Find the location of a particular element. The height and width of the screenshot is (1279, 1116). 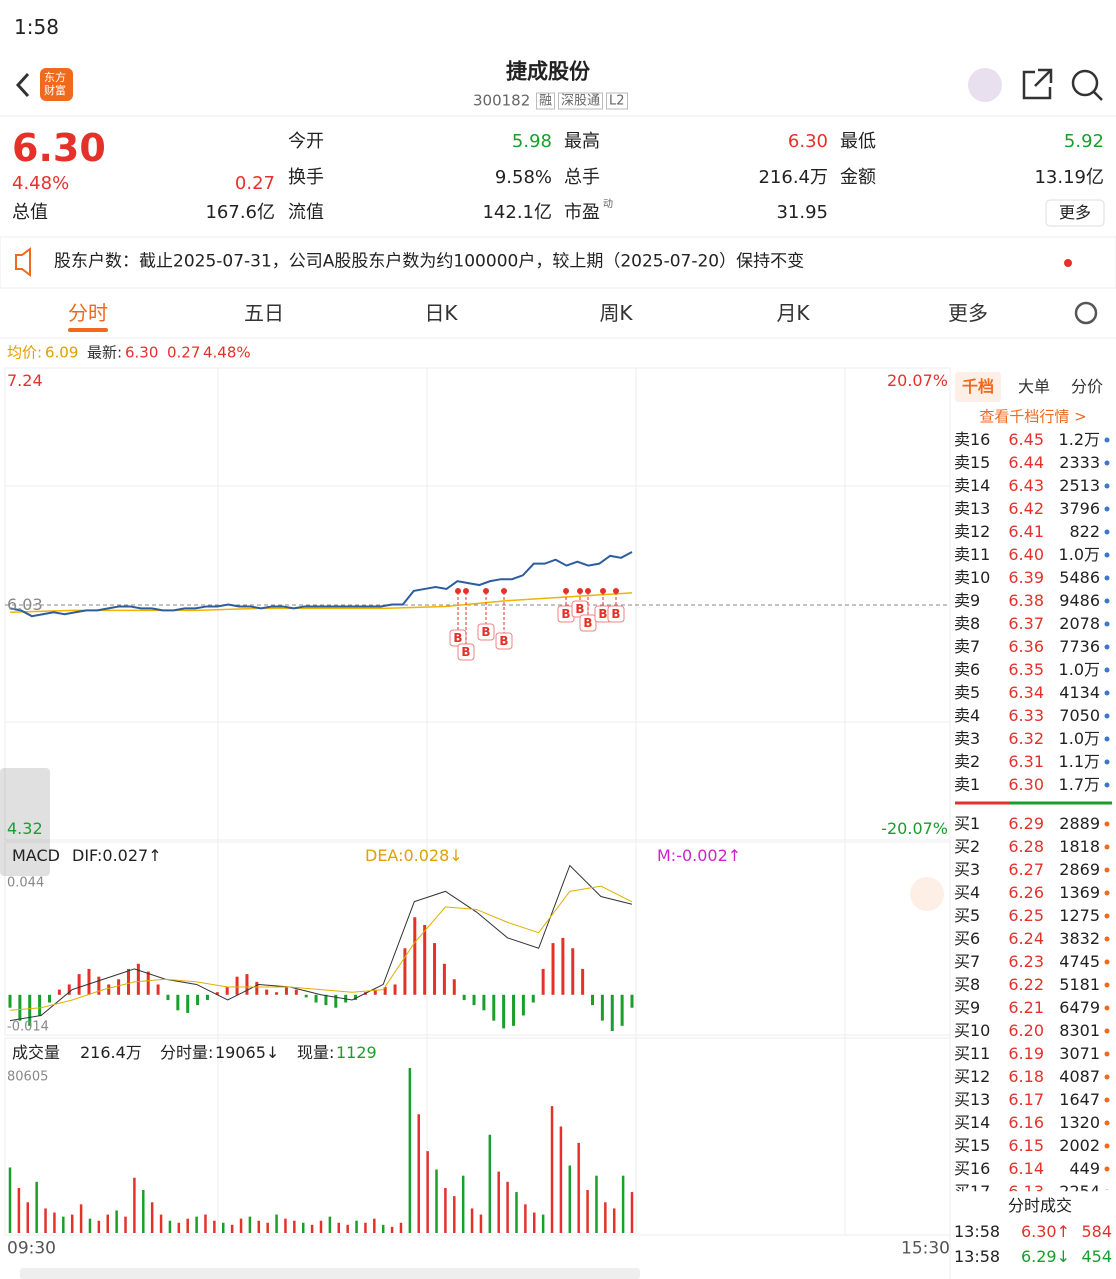

level-volume: 7736 is located at coordinates (1079, 646).